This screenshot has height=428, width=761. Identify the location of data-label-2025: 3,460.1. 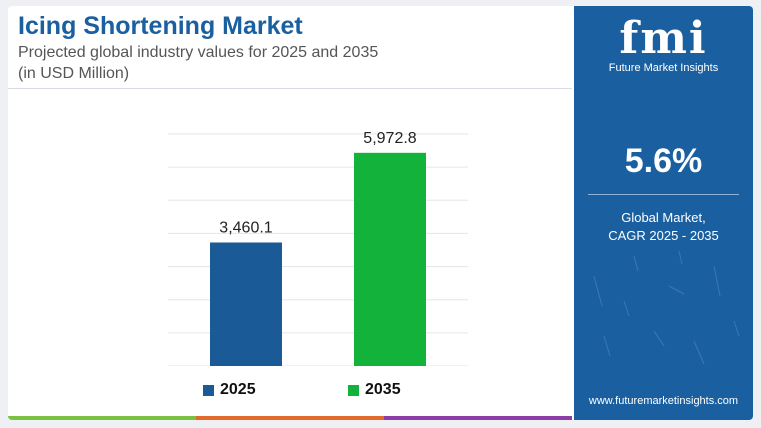
(245, 228).